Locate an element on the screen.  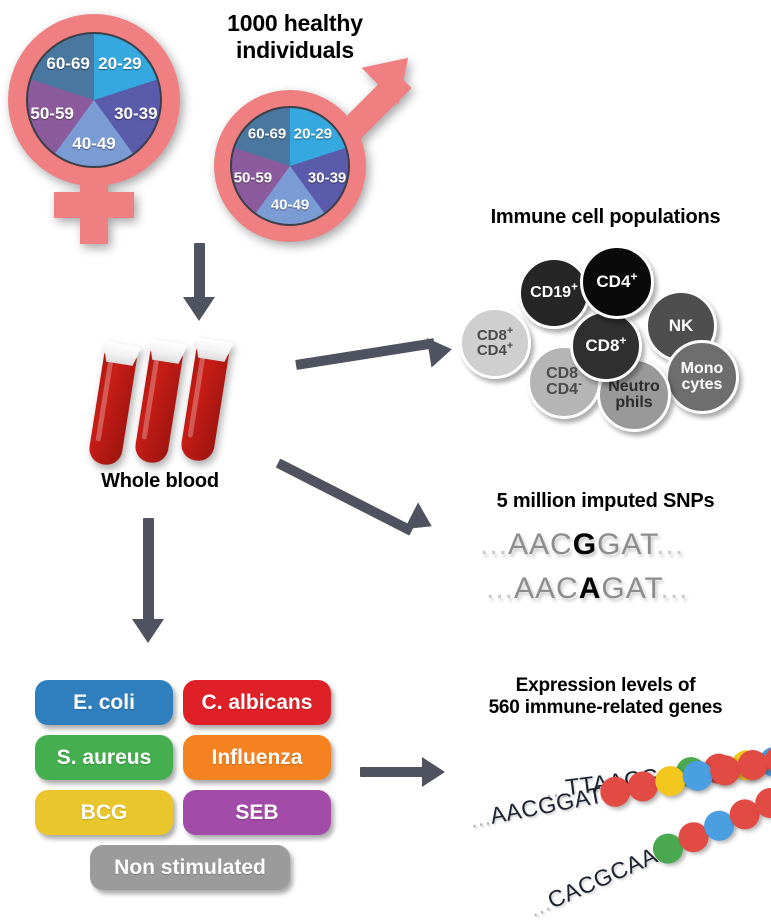
stimulus-label: SEB is located at coordinates (257, 812).